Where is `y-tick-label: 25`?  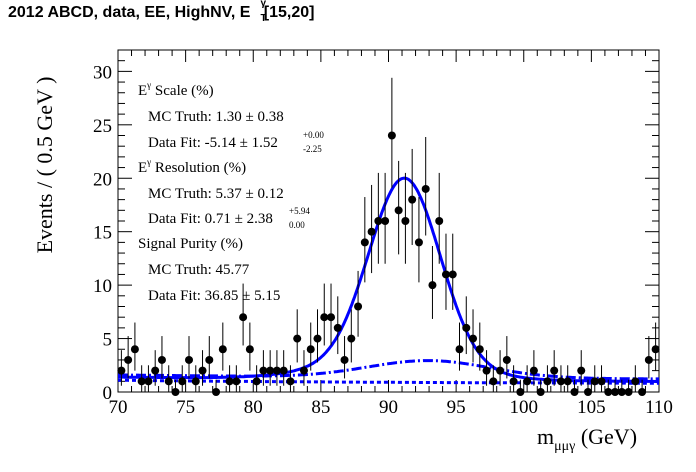 y-tick-label: 25 is located at coordinates (102, 126).